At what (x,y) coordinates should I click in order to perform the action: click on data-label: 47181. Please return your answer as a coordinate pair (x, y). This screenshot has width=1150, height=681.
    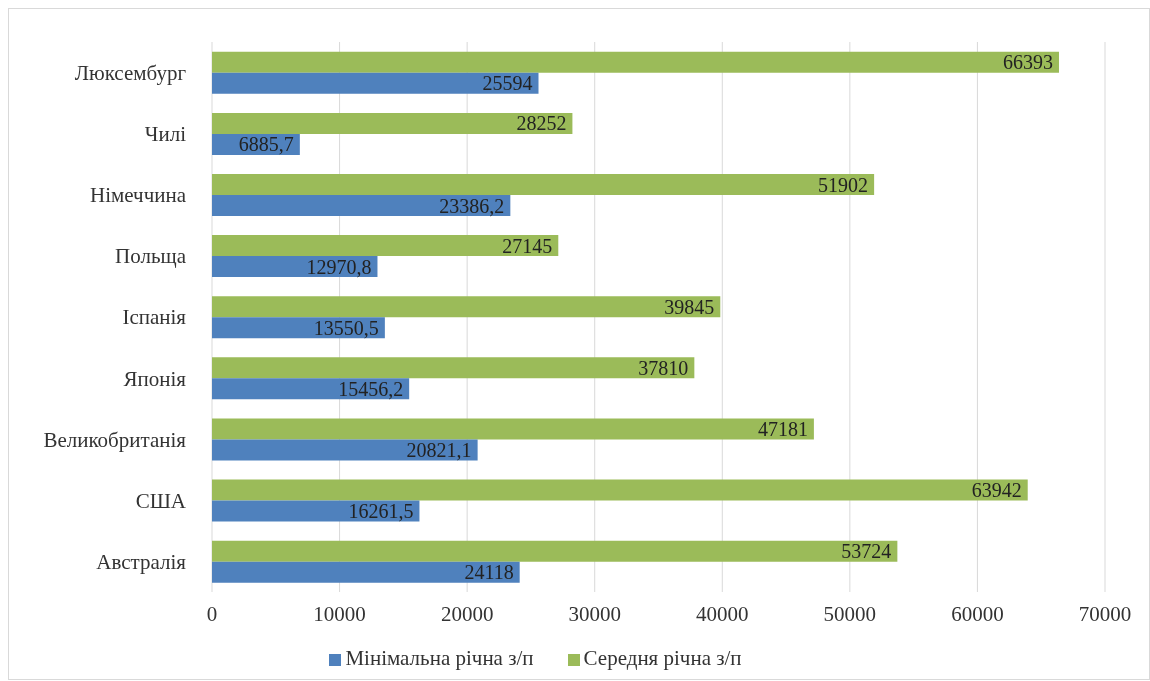
    Looking at the image, I should click on (782, 428).